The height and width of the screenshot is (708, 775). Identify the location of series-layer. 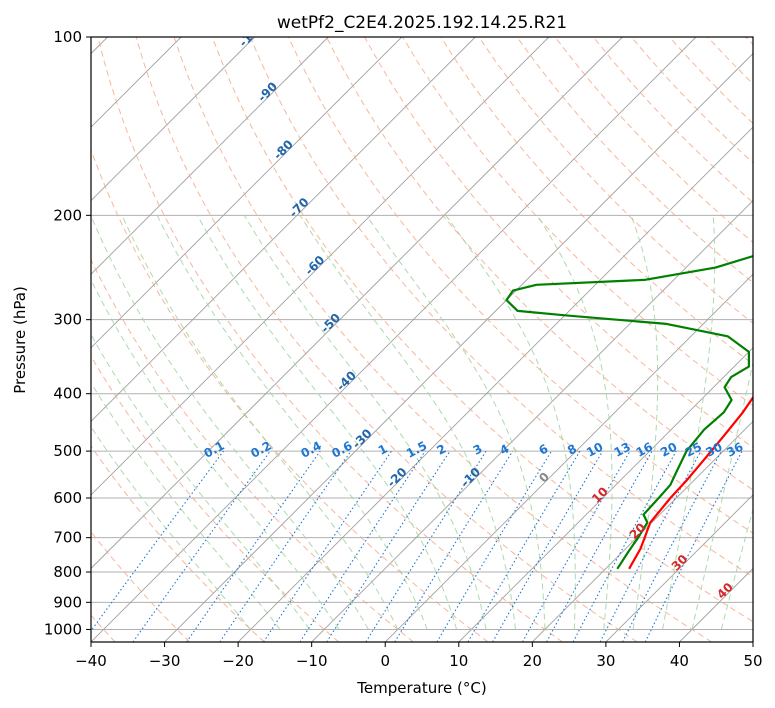
(629, 412).